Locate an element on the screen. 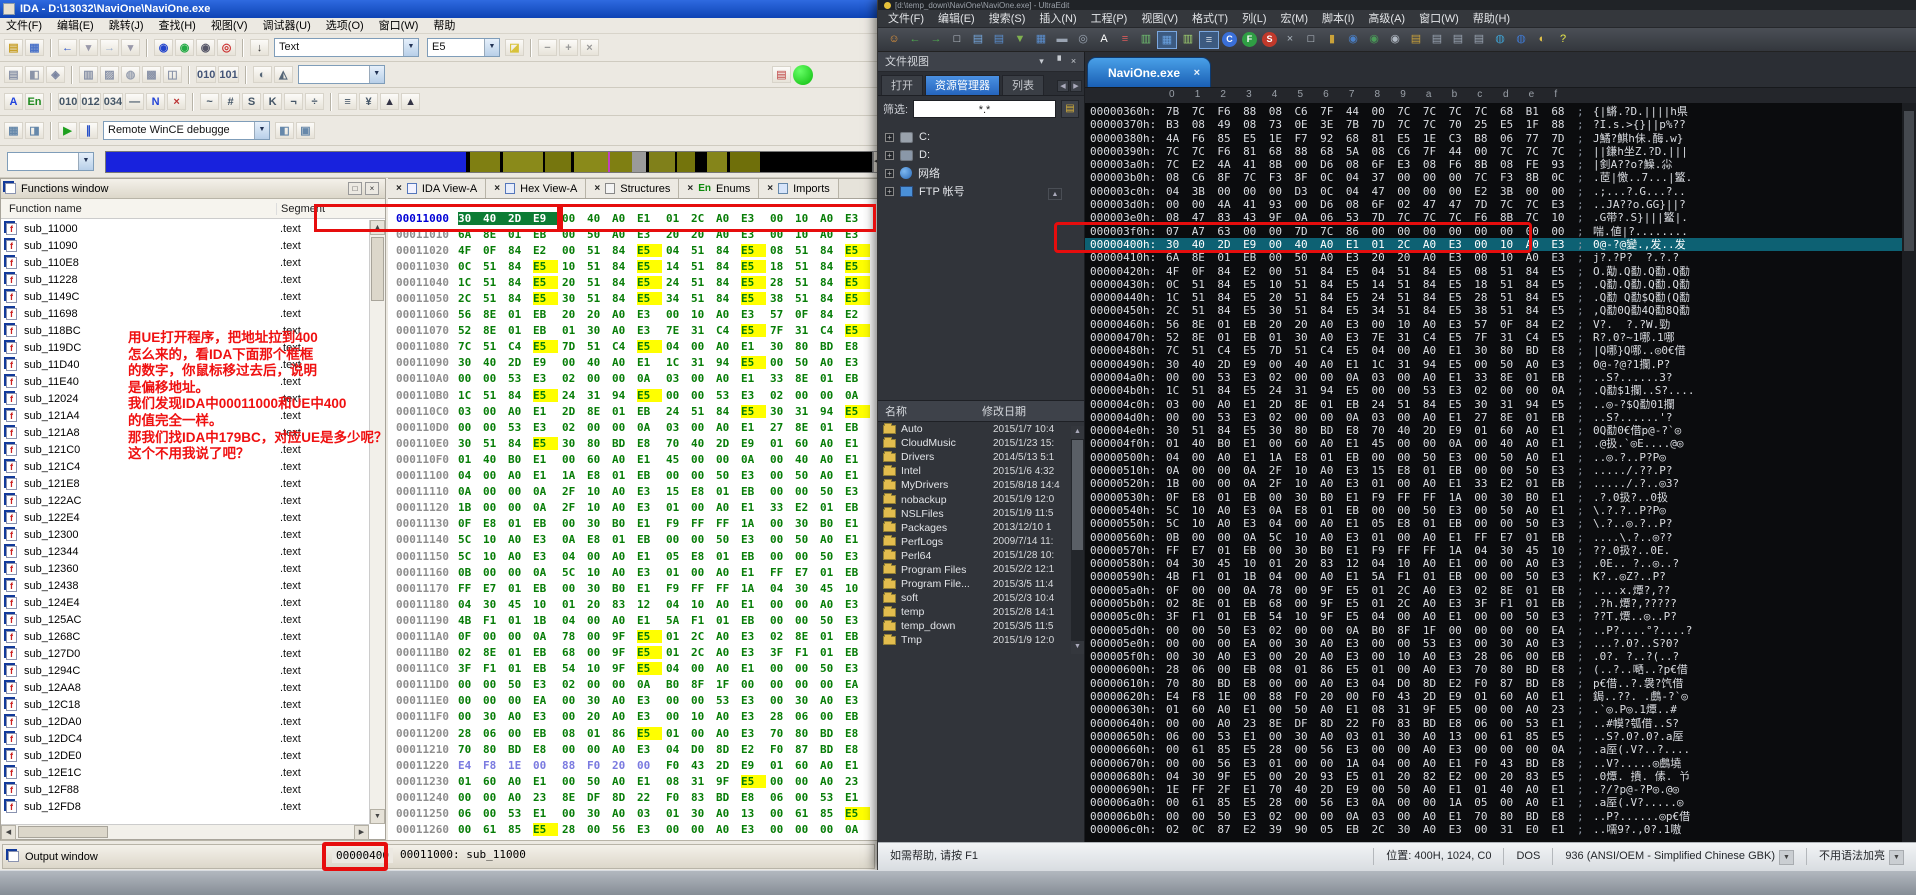 This screenshot has width=1916, height=895. function-row: f sub_11228 .text is located at coordinates (184, 279).